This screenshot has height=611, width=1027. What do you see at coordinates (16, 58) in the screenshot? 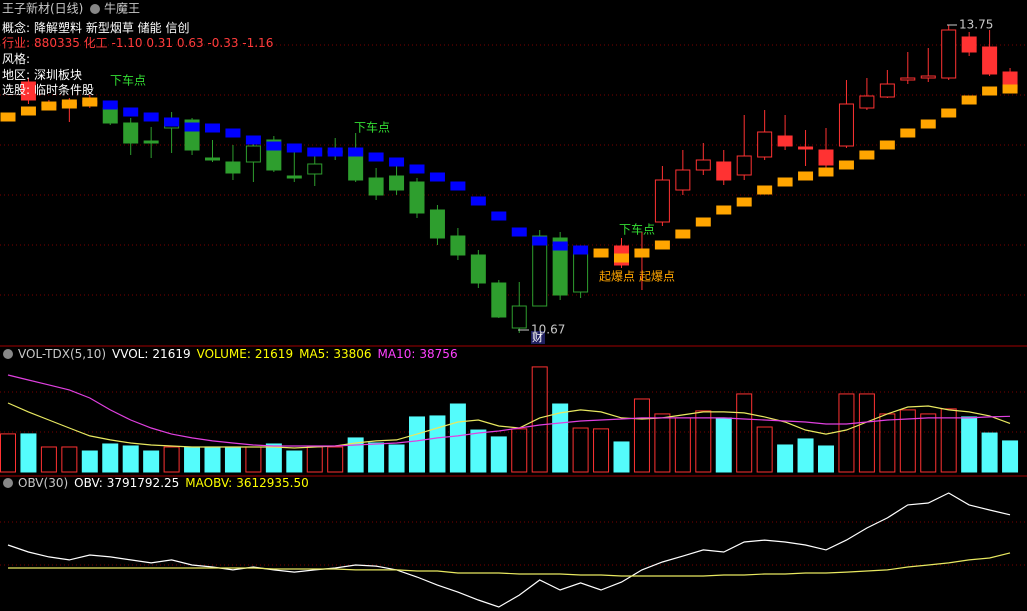
I see `info-label: 风格:` at bounding box center [16, 58].